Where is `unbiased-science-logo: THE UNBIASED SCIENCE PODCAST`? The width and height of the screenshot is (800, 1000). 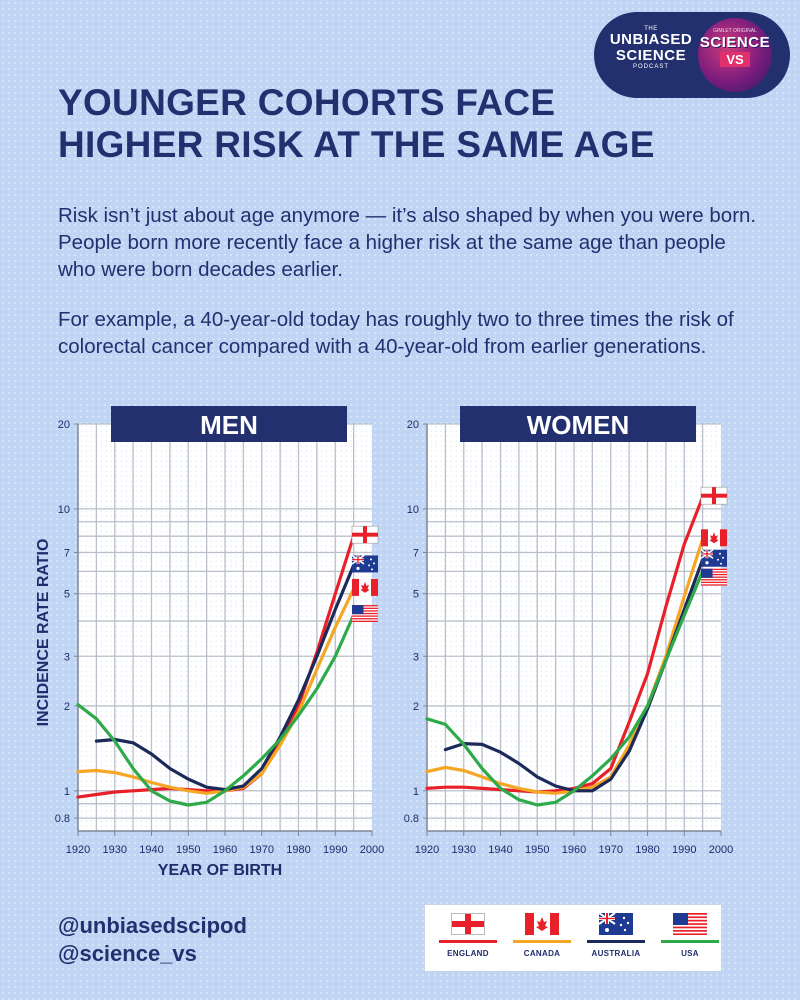
unbiased-science-logo: THE UNBIASED SCIENCE PODCAST is located at coordinates (651, 48).